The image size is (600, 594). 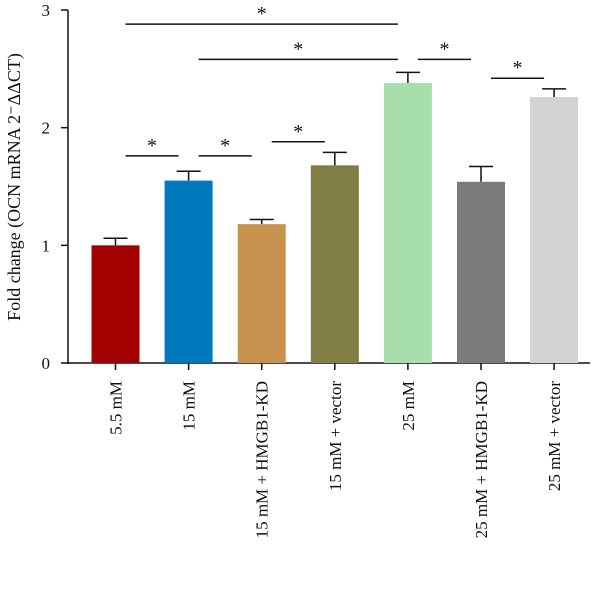 I want to click on x-tick-label: 25 mM + HMGB1-KD, so click(x=481, y=459).